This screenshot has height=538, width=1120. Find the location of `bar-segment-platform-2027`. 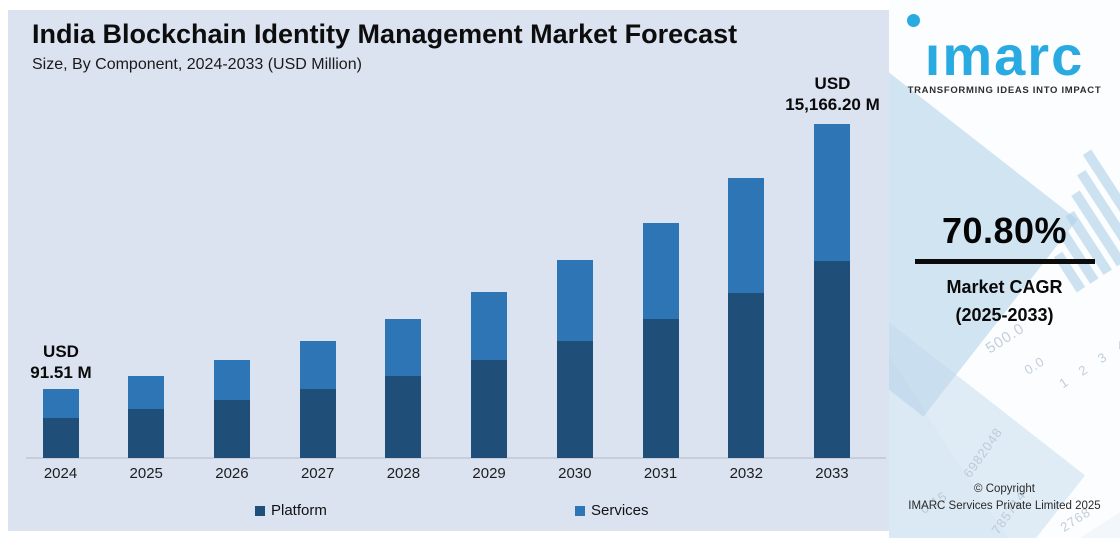

bar-segment-platform-2027 is located at coordinates (317, 423).